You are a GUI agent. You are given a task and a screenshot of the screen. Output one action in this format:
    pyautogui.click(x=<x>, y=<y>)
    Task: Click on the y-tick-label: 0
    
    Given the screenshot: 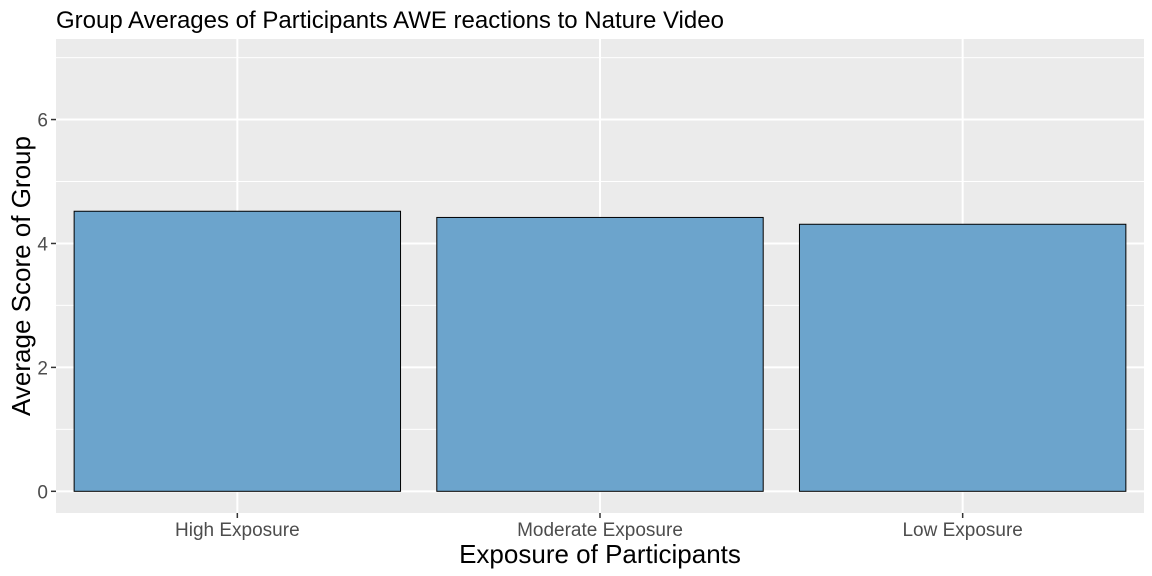 What is the action you would take?
    pyautogui.click(x=42, y=492)
    